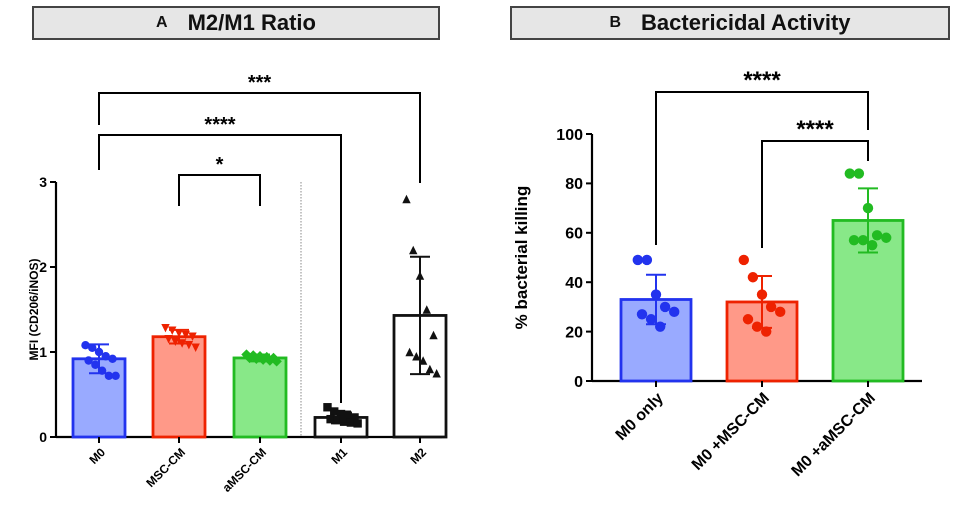 Image resolution: width=957 pixels, height=512 pixels. Describe the element at coordinates (569, 135) in the screenshot. I see `panel-b-y-tick-label: 100` at that location.